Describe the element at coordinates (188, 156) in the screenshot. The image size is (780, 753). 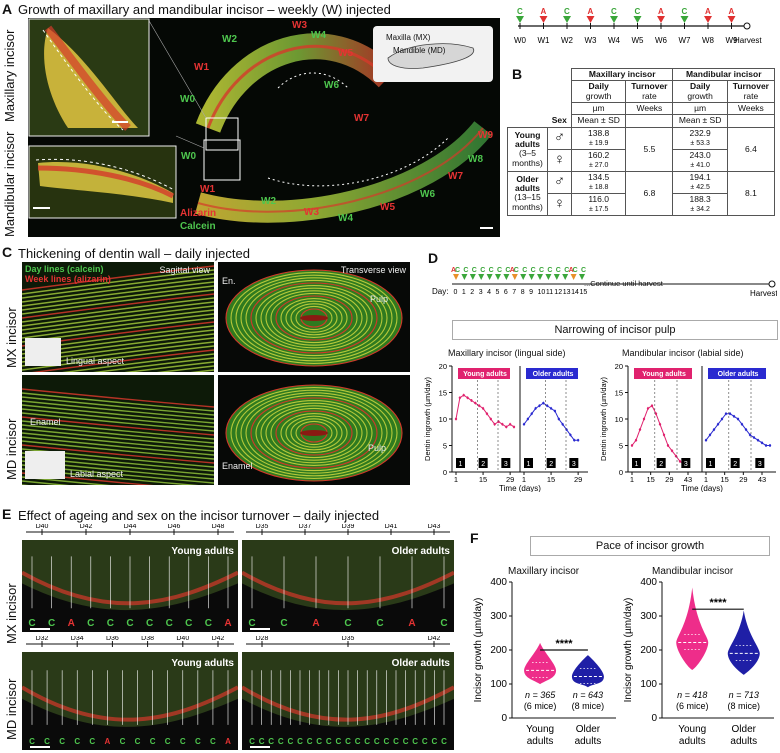
I see `week-label: W0` at that location.